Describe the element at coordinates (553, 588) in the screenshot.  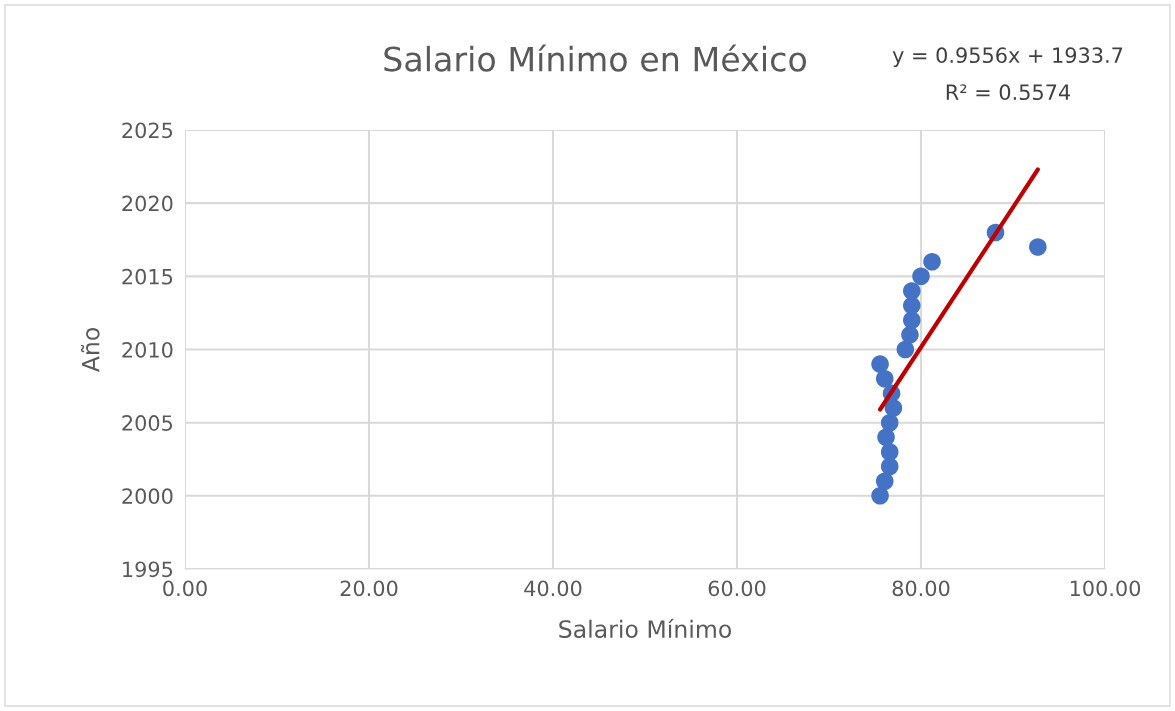
I see `x-tick-label: 40.00` at that location.